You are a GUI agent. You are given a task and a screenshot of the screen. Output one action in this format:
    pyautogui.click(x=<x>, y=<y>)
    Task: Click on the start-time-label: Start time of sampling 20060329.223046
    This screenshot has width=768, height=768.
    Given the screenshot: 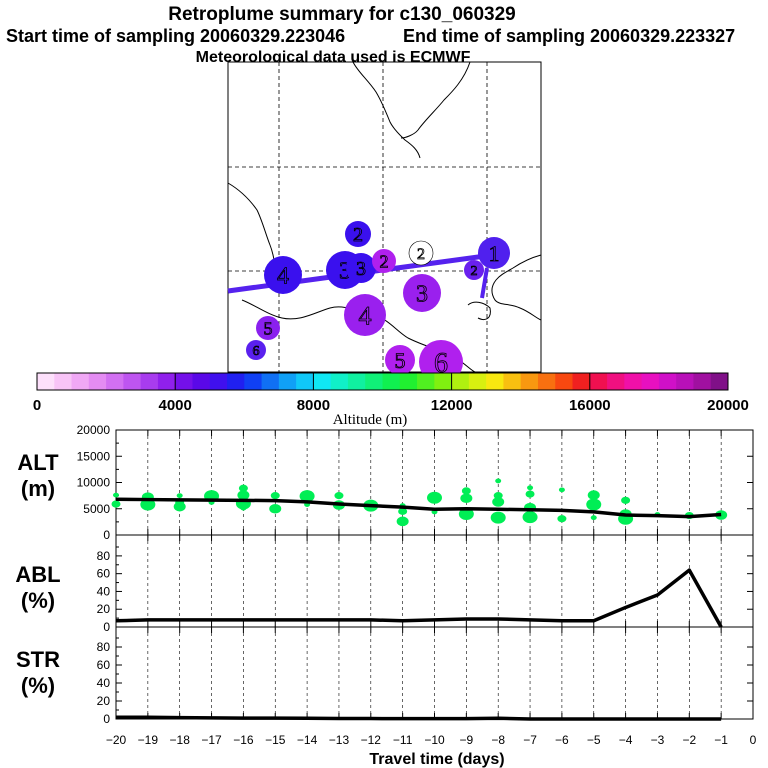 What is the action you would take?
    pyautogui.click(x=175, y=36)
    